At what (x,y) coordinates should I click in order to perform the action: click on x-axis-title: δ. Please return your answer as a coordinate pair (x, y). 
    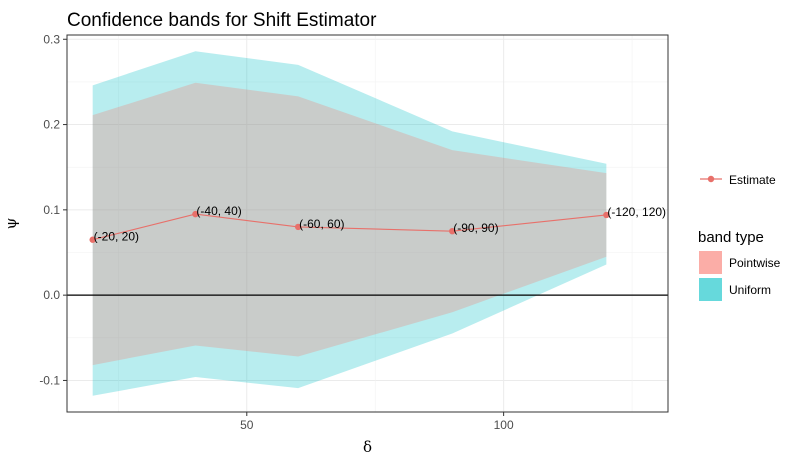
    Looking at the image, I should click on (367, 447).